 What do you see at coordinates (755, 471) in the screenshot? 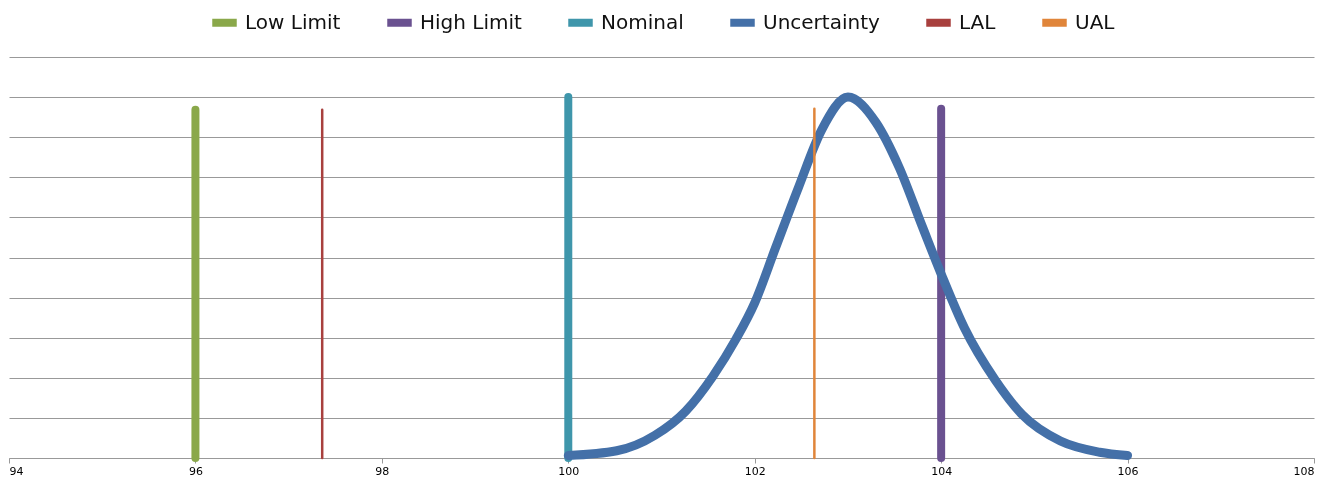
I see `x-tick-label: 102` at bounding box center [755, 471].